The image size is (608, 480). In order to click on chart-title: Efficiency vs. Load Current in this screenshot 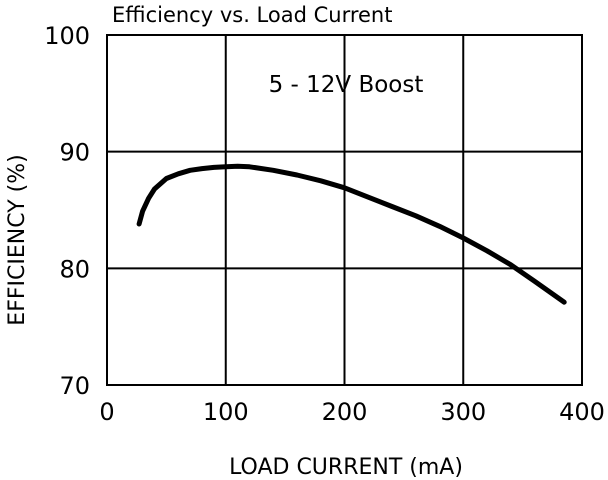, I will do `click(252, 15)`.